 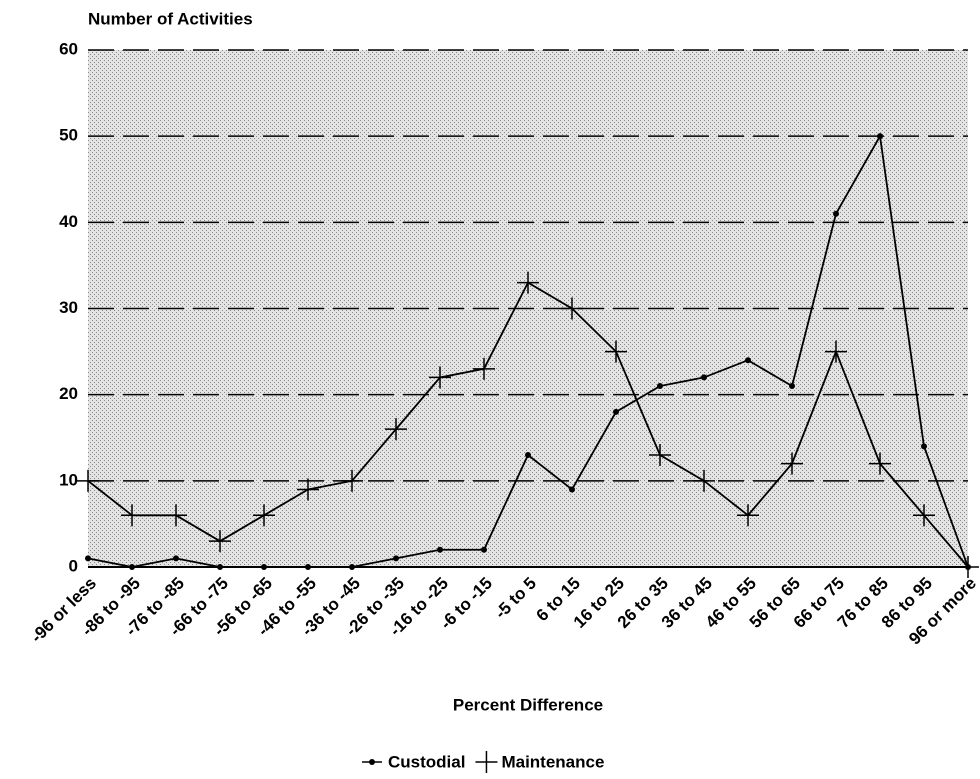 What do you see at coordinates (515, 598) in the screenshot?
I see `x-tick-label: -5 to 5` at bounding box center [515, 598].